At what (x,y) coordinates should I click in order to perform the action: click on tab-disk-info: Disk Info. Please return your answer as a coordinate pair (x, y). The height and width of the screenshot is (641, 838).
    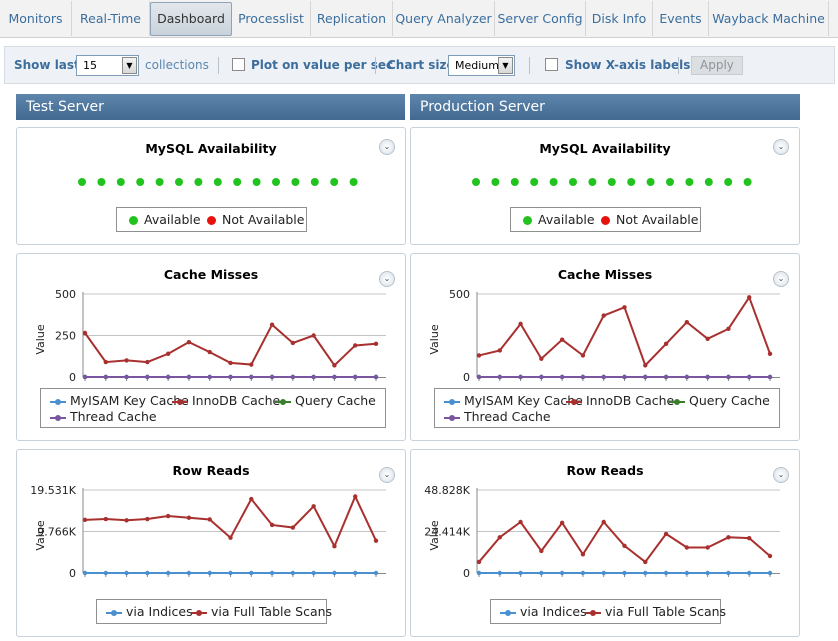
    Looking at the image, I should click on (619, 18).